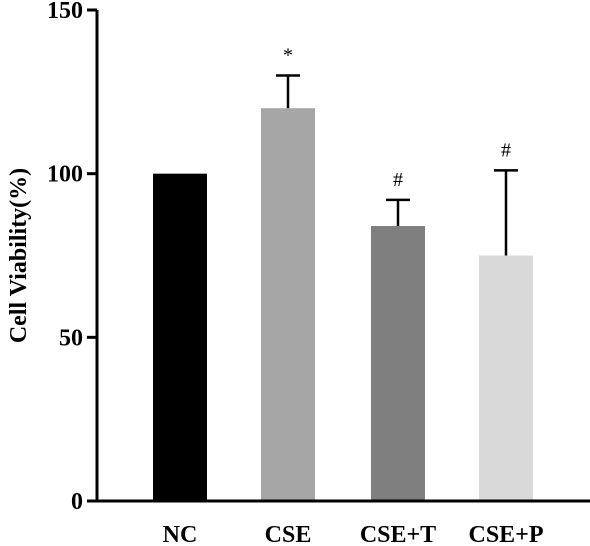 Image resolution: width=590 pixels, height=546 pixels. I want to click on significance-marker: *, so click(288, 55).